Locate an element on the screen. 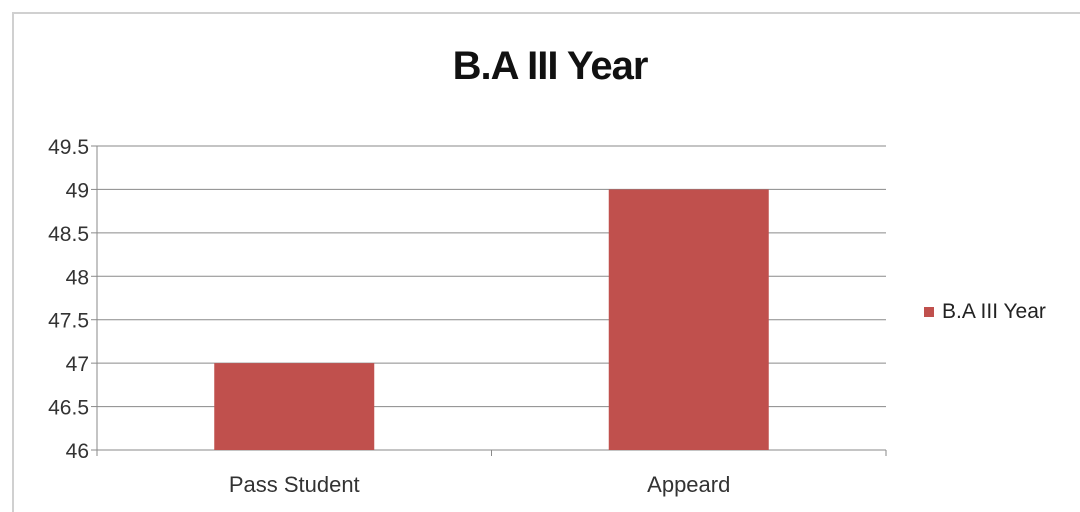 Image resolution: width=1080 pixels, height=512 pixels. x-tick-label: Appeard is located at coordinates (688, 484).